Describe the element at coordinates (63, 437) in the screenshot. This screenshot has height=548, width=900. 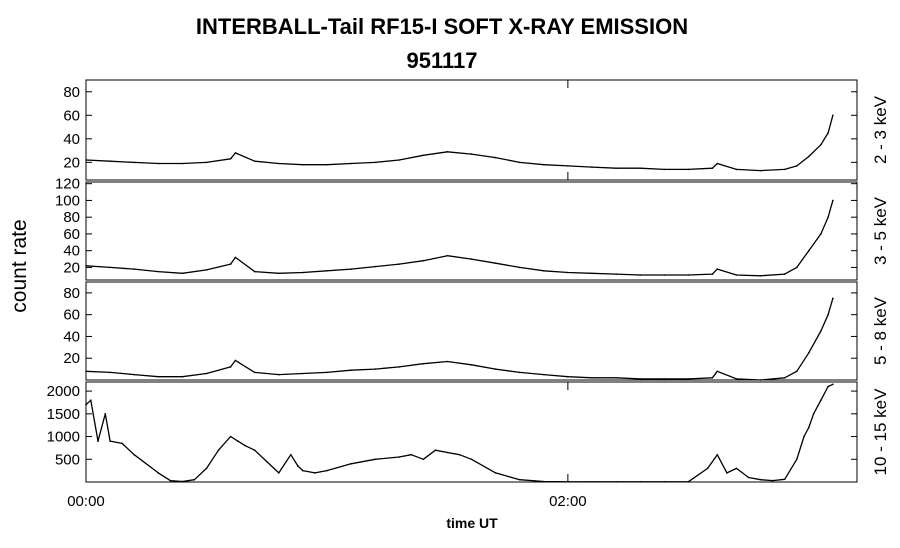
I see `y-tick-label: 1000` at that location.